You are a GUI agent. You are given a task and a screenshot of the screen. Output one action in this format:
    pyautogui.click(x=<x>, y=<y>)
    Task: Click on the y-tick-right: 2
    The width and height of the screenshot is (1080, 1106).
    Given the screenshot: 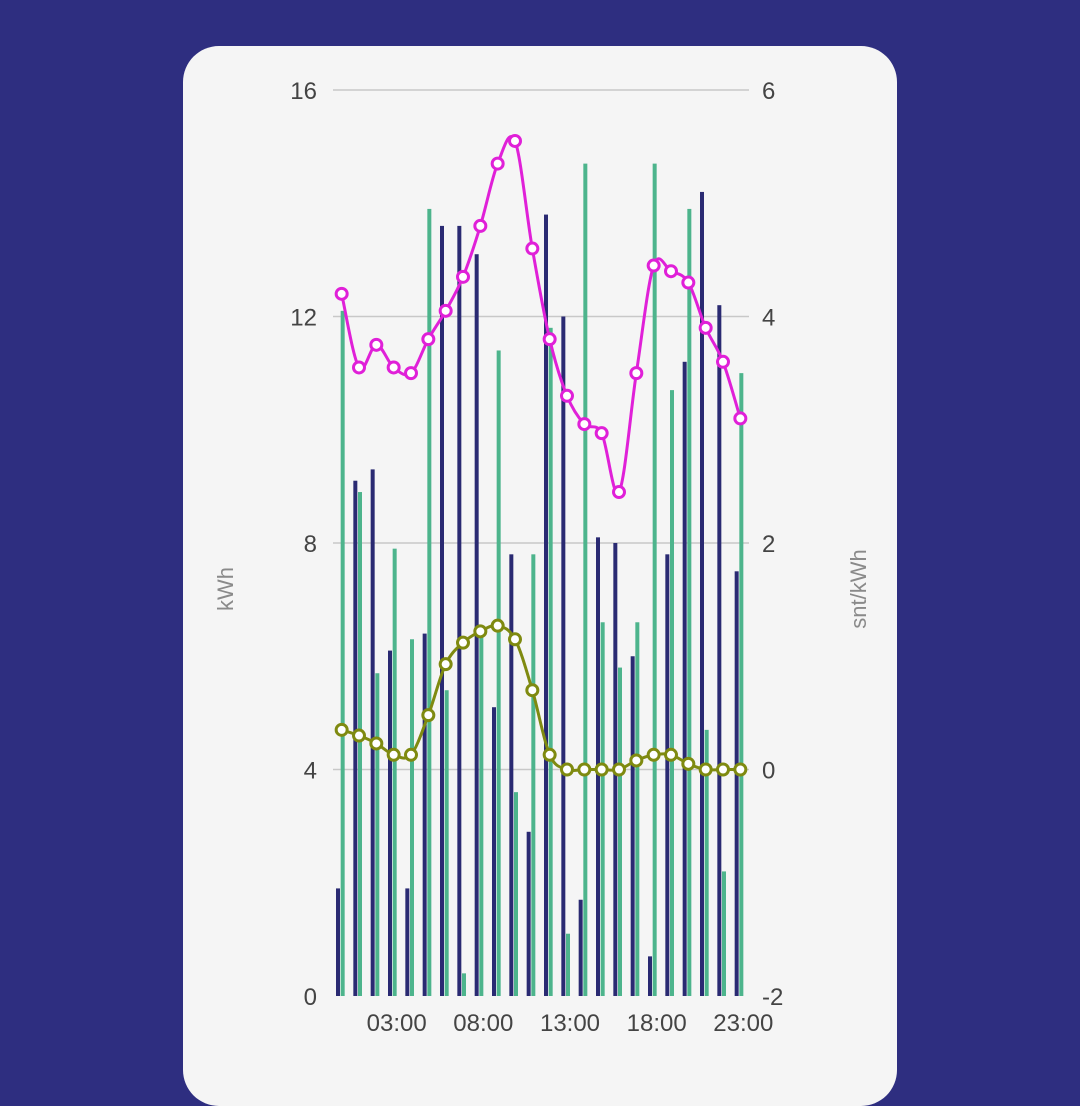 What is the action you would take?
    pyautogui.click(x=768, y=544)
    